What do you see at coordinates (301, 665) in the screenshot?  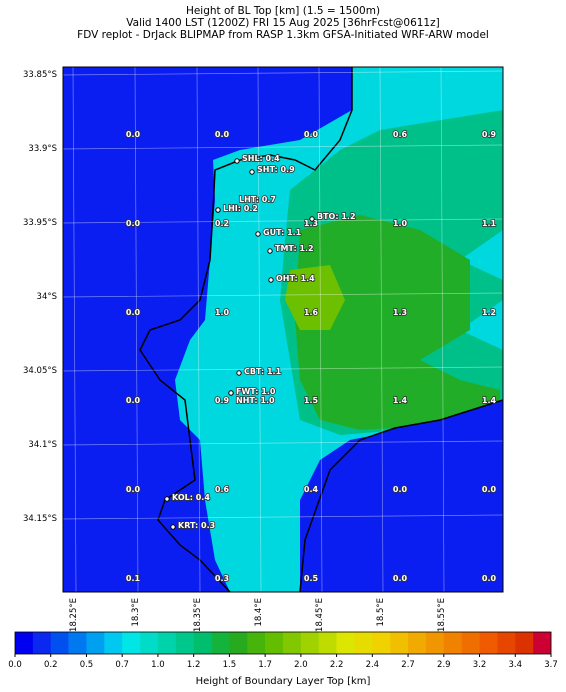 I see `colorbar-tick-label: 2.0` at bounding box center [301, 665].